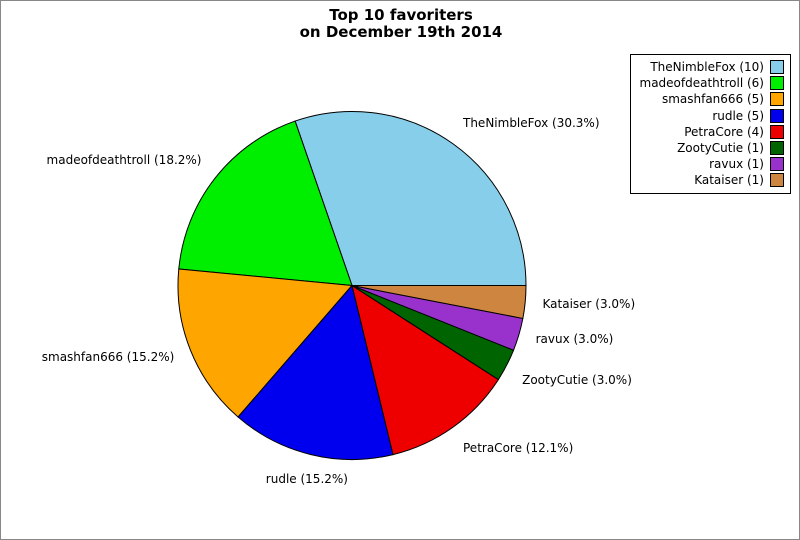 The width and height of the screenshot is (800, 540). Describe the element at coordinates (724, 131) in the screenshot. I see `legend-item-label: PetraCore (4)` at that location.